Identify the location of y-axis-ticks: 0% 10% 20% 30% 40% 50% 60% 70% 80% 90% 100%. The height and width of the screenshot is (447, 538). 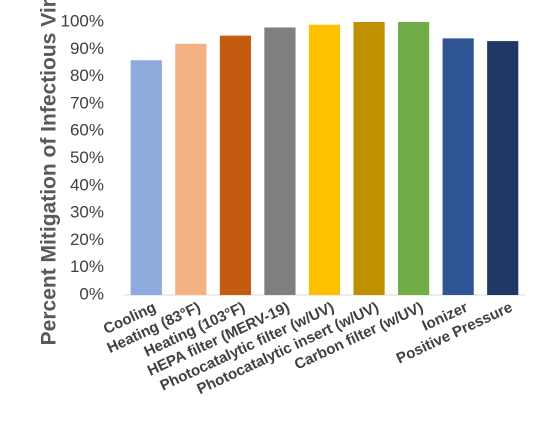
(82, 157).